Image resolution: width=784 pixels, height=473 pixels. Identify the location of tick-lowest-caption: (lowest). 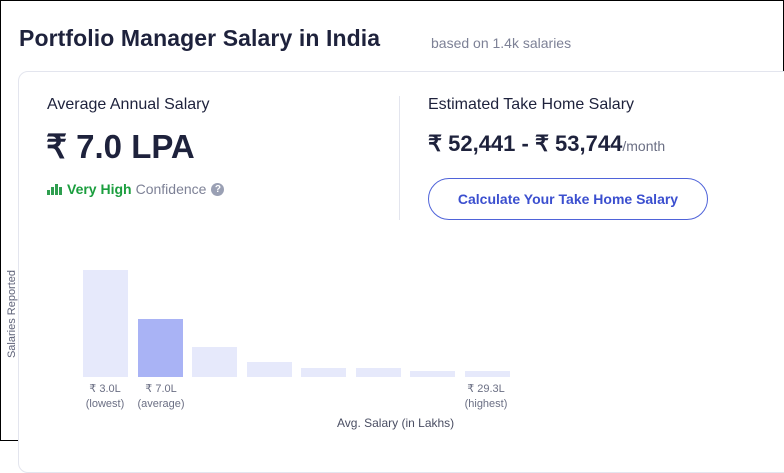
(105, 404).